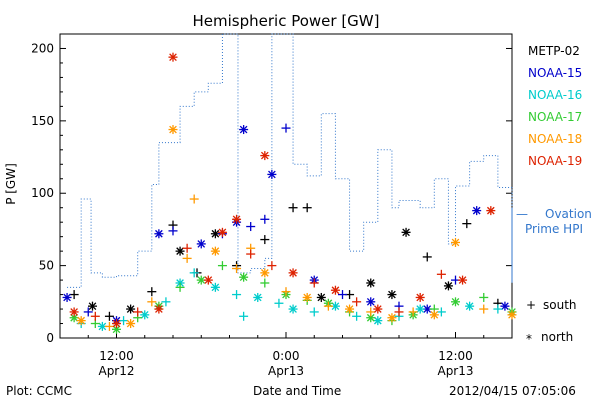  What do you see at coordinates (50, 338) in the screenshot?
I see `y-tick-label: 0` at bounding box center [50, 338].